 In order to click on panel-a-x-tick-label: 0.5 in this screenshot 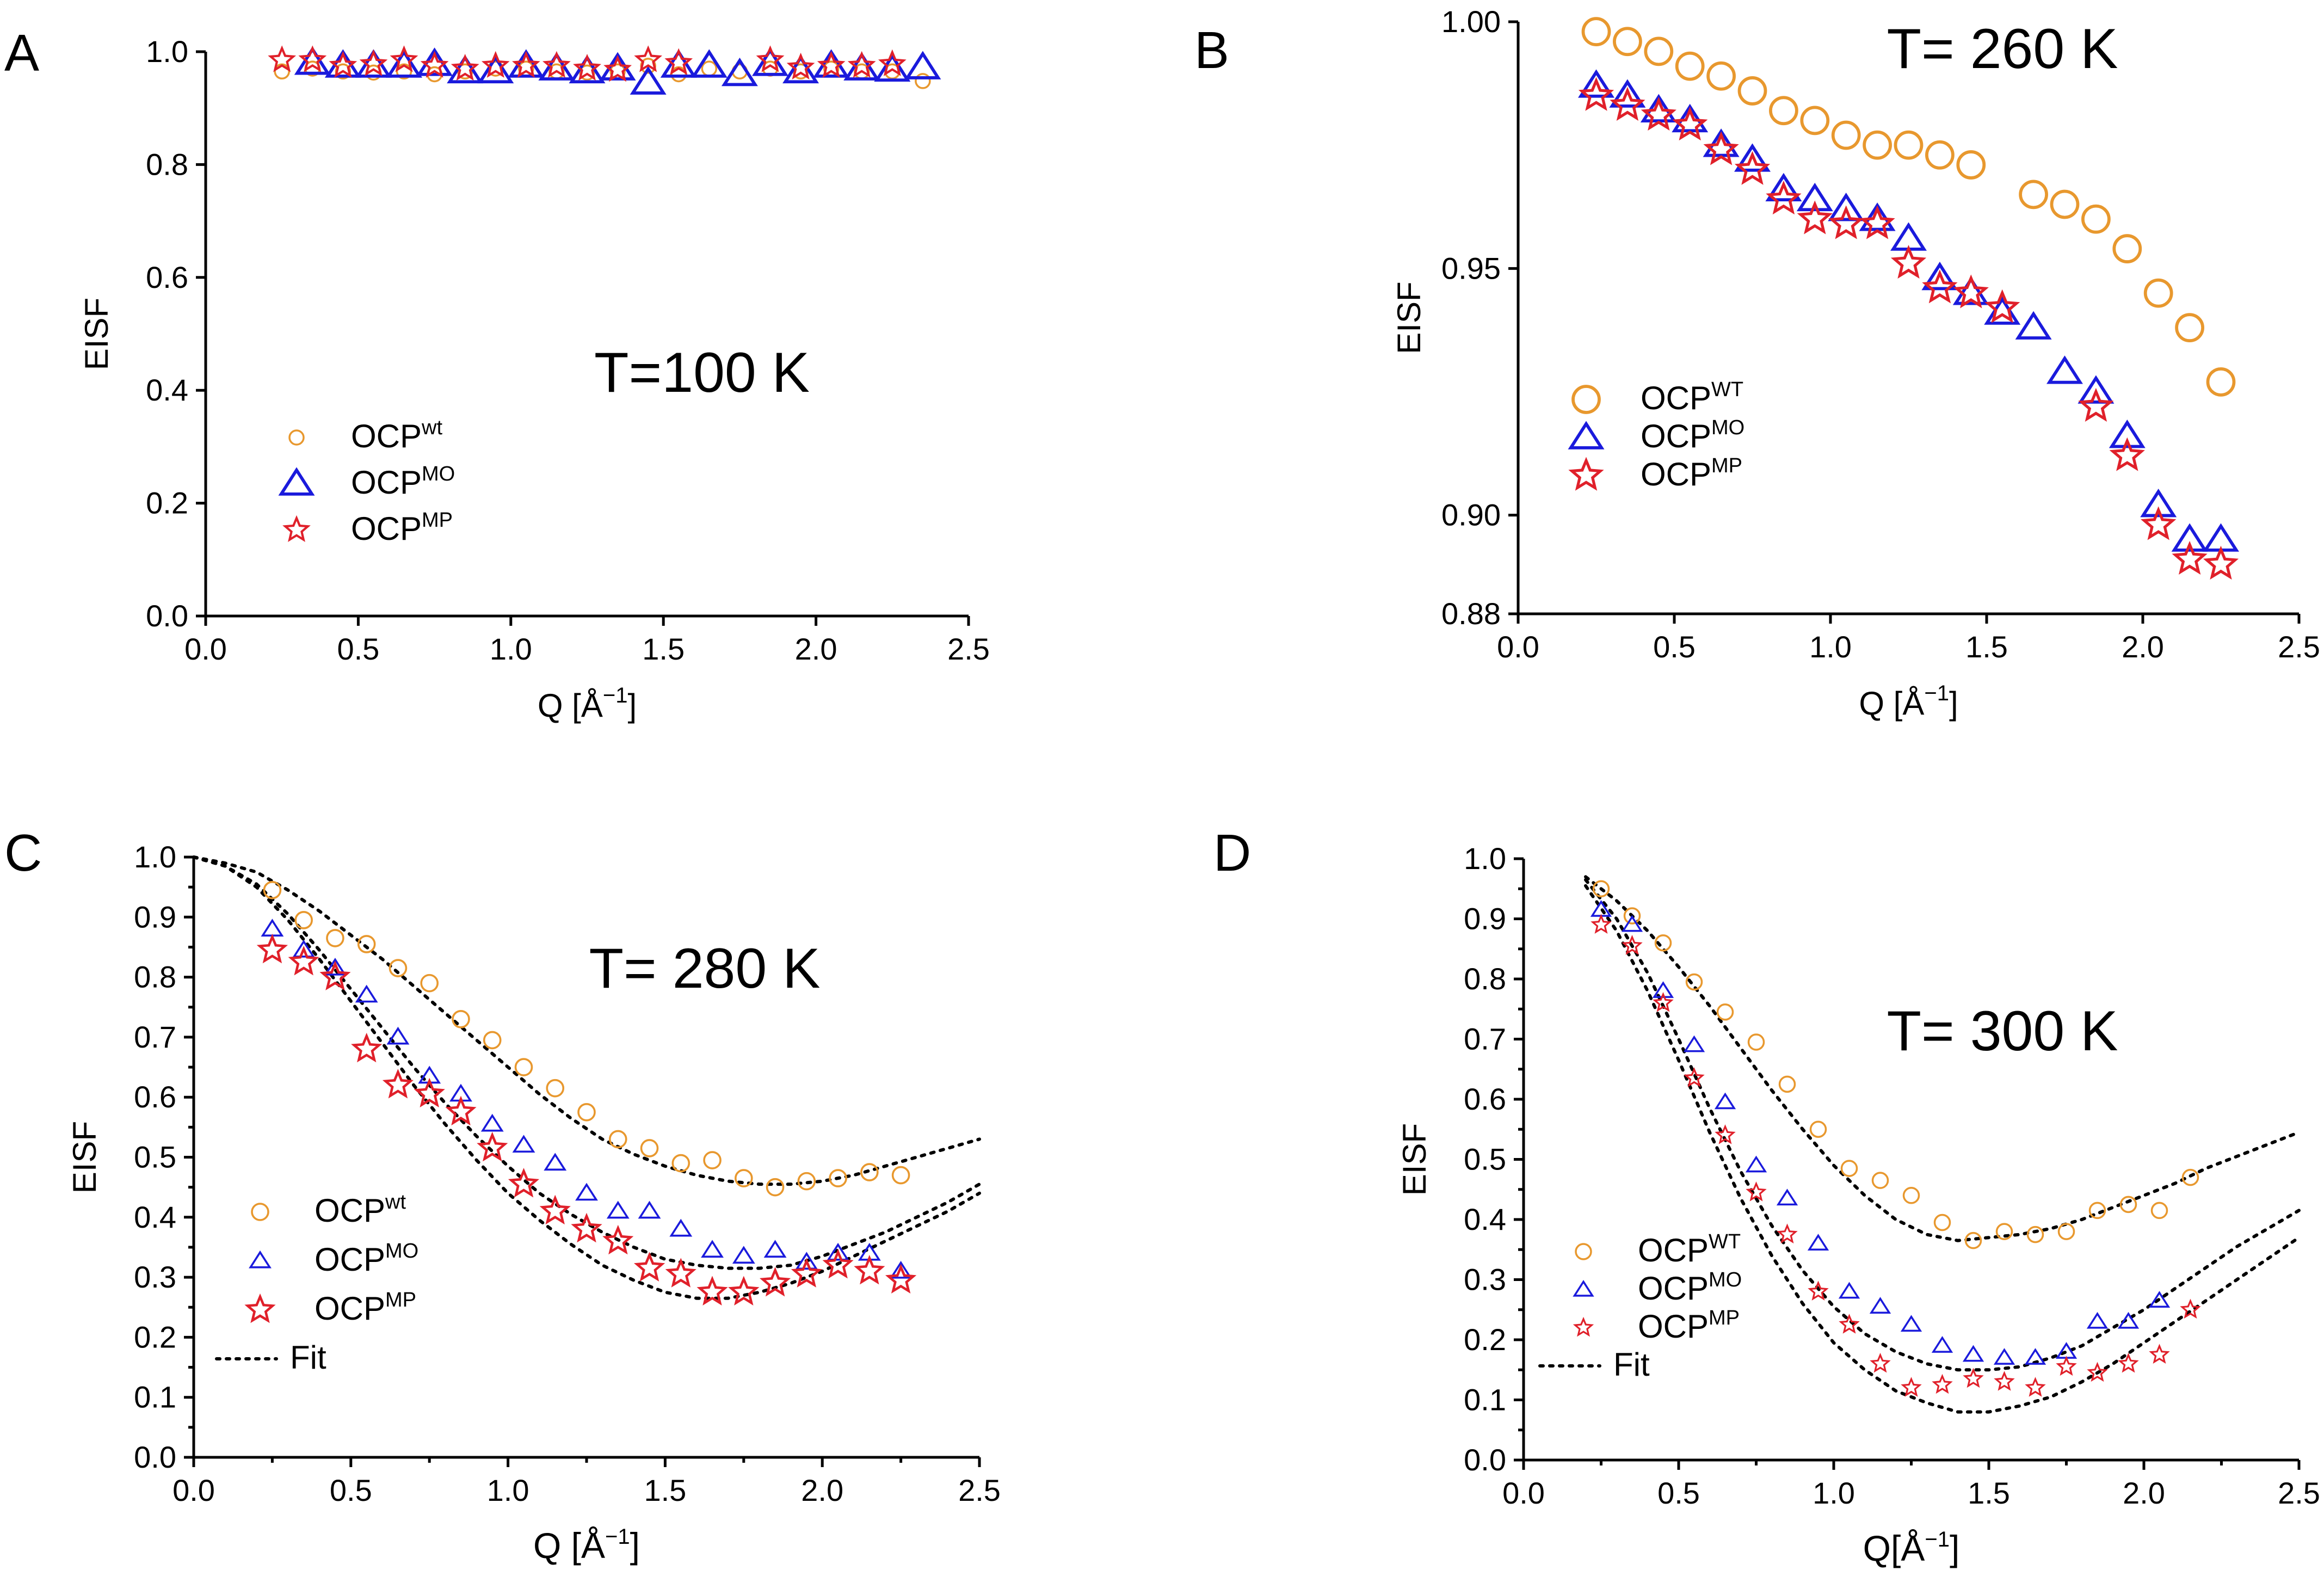, I will do `click(358, 649)`.